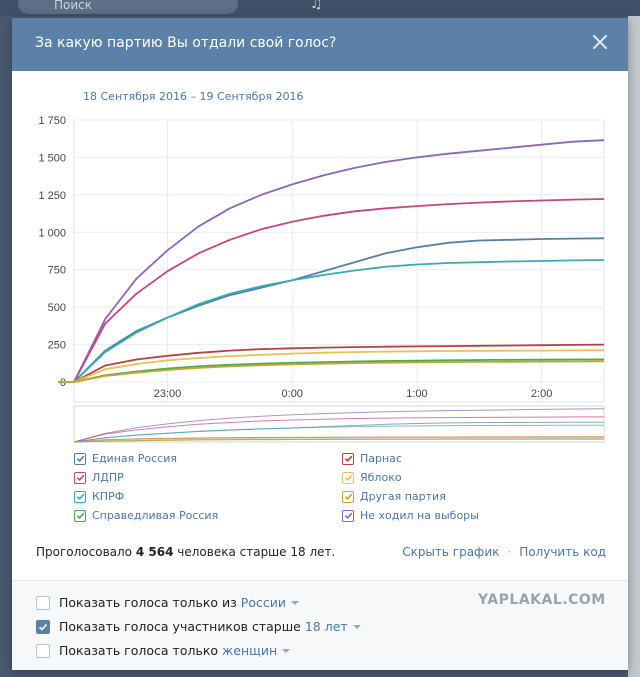 The width and height of the screenshot is (640, 677). Describe the element at coordinates (186, 43) in the screenshot. I see `modal-title: За какую партию Вы отдали свой голос?` at that location.